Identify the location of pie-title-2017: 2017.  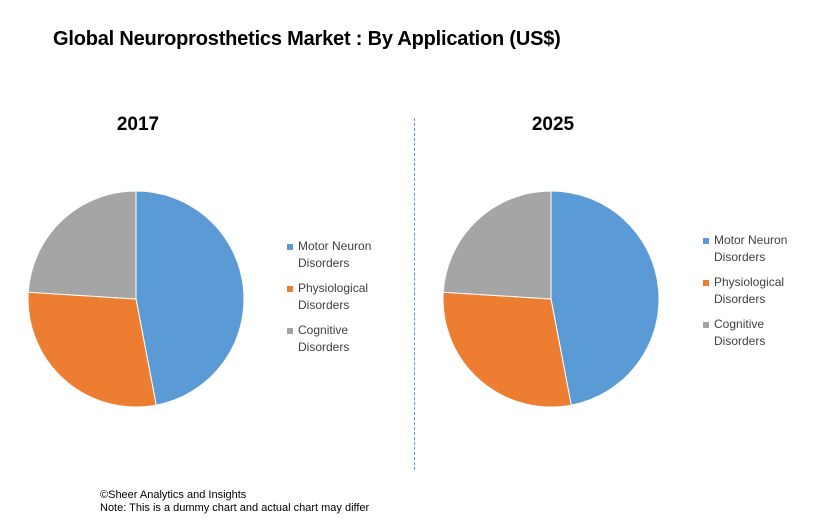
(138, 124).